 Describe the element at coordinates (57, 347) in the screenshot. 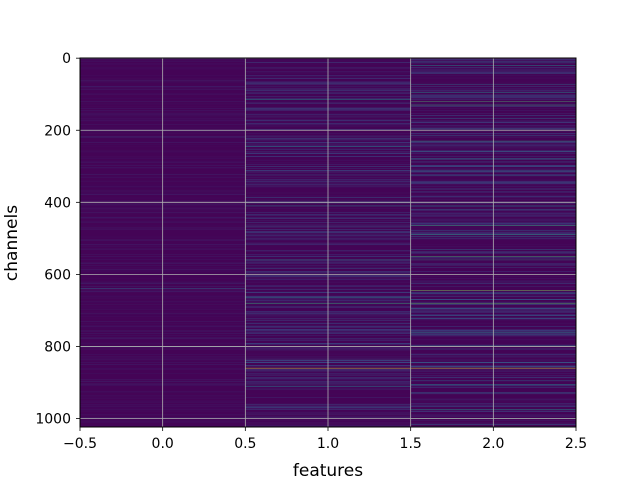

I see `y-tick-label: 800` at that location.